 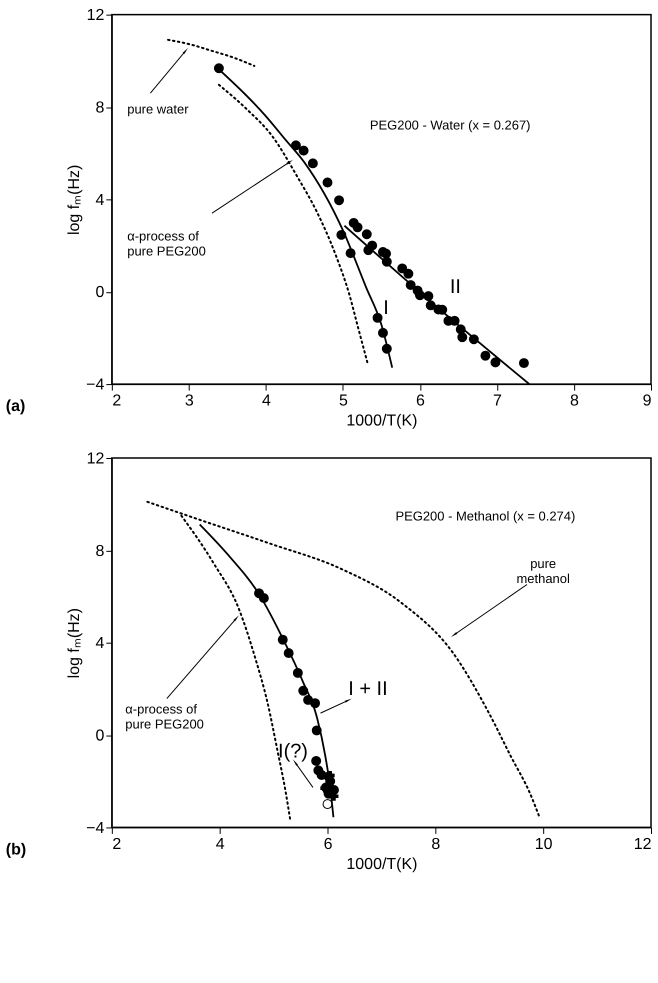 What do you see at coordinates (543, 844) in the screenshot?
I see `x-tick-label: 10` at bounding box center [543, 844].